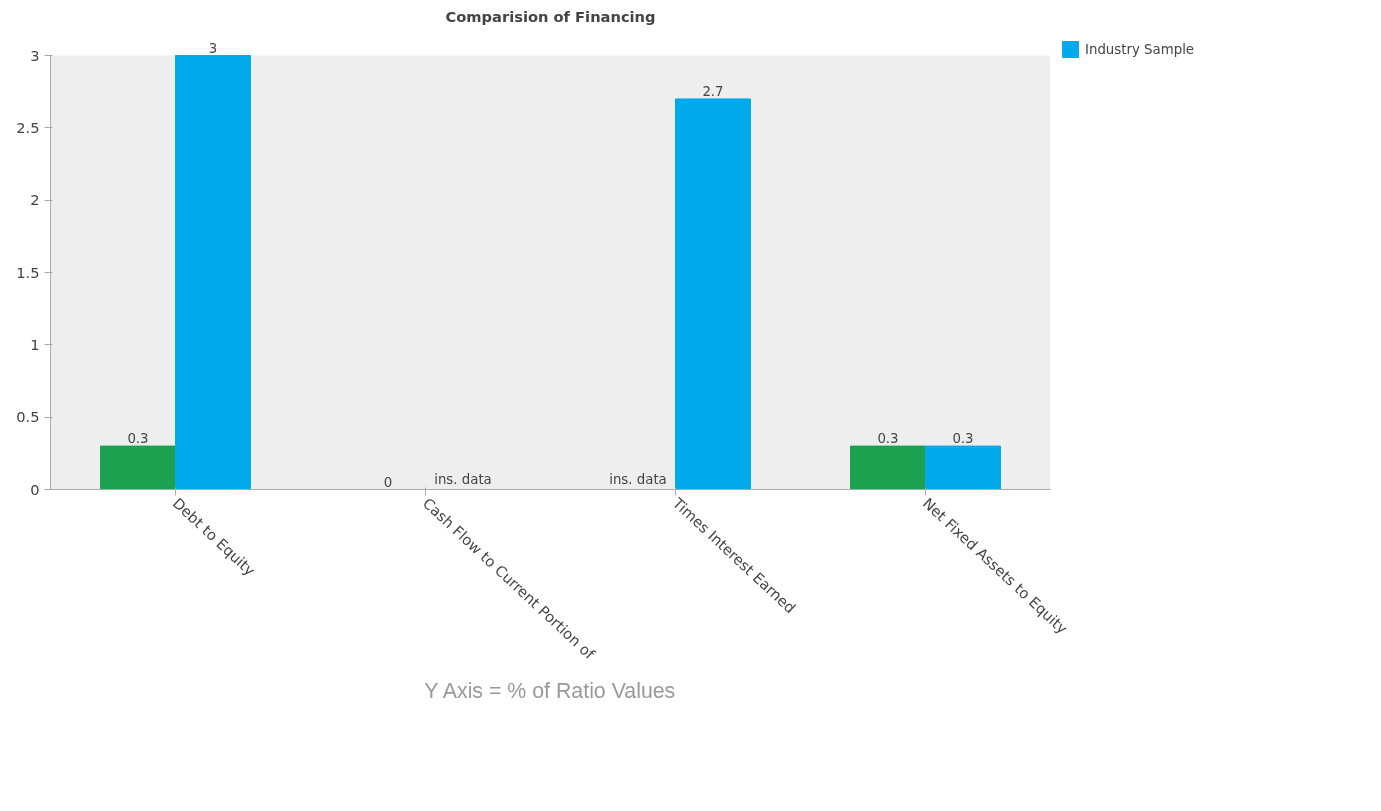  Describe the element at coordinates (28, 272) in the screenshot. I see `y-tick-label: 1.5` at that location.